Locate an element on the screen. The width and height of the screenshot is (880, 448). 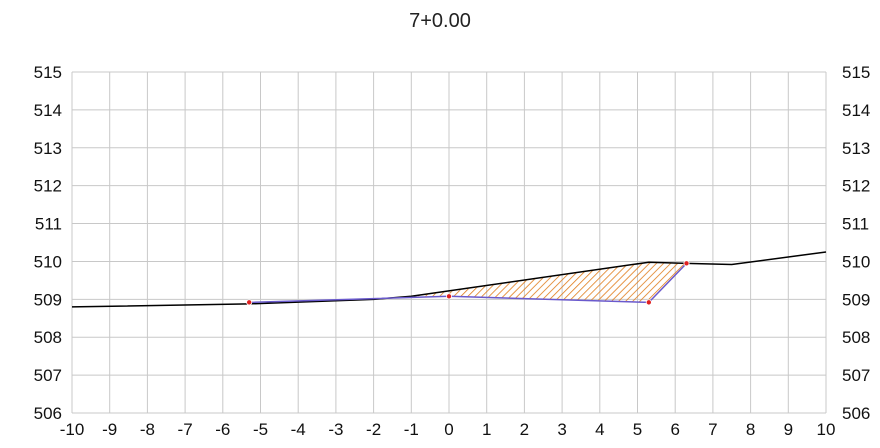
x-tick-label: 6 is located at coordinates (674, 429).